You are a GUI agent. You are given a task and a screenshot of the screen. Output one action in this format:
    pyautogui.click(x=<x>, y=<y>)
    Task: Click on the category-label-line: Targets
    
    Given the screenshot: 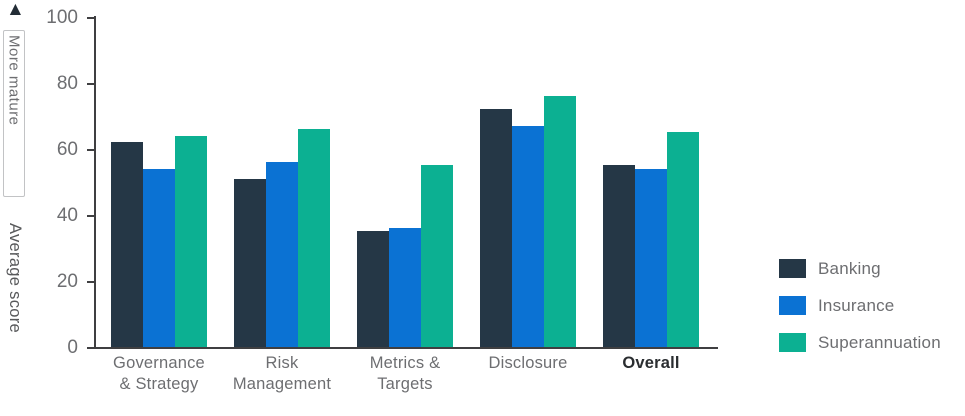 What is the action you would take?
    pyautogui.click(x=405, y=384)
    